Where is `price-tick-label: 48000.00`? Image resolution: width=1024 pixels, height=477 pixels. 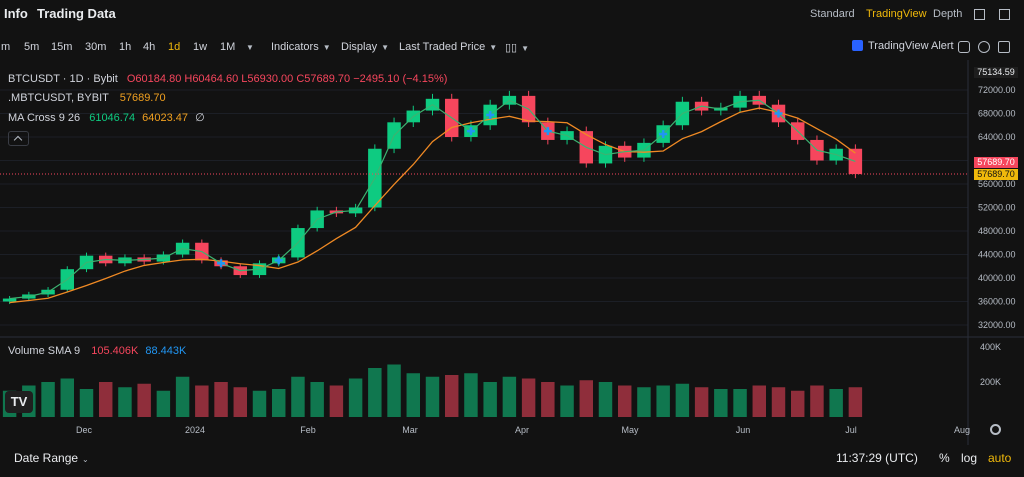 price-tick-label: 48000.00 is located at coordinates (997, 231).